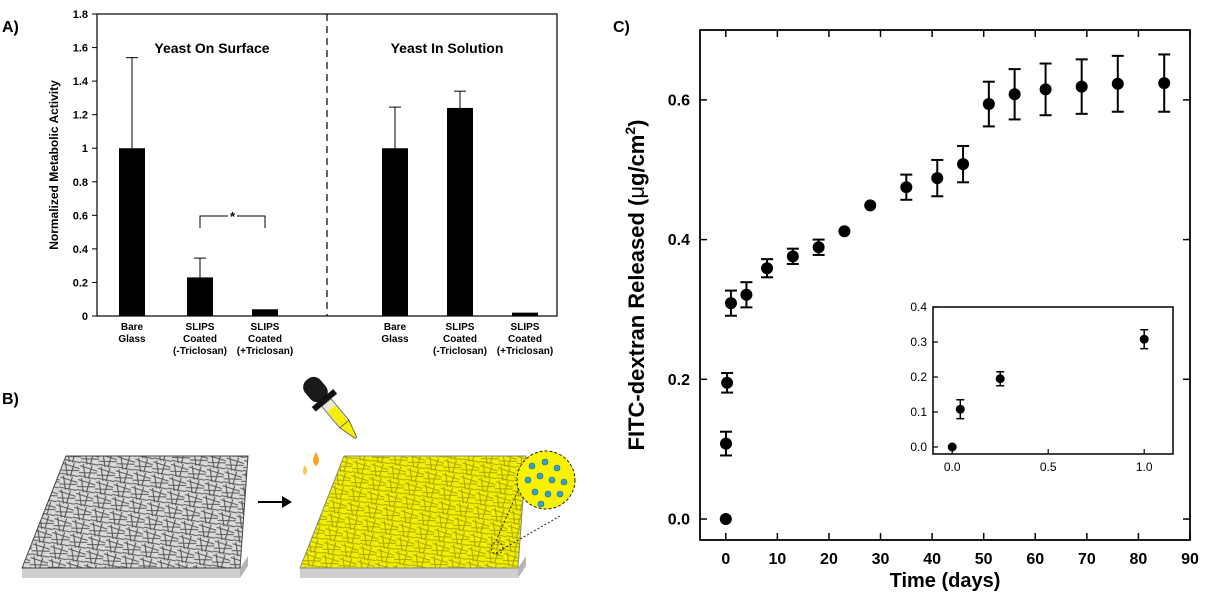  What do you see at coordinates (918, 342) in the screenshot?
I see `y-tick-label: 0.3` at bounding box center [918, 342].